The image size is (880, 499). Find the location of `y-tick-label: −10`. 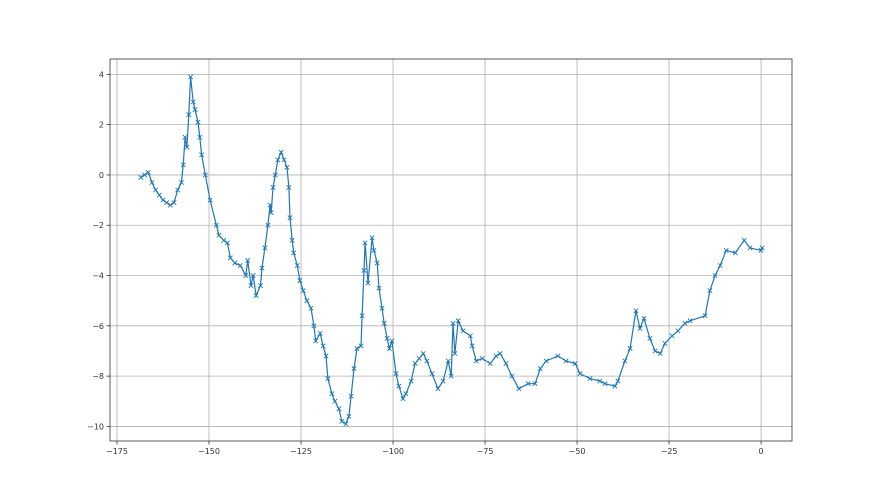

y-tick-label: −10 is located at coordinates (95, 426).